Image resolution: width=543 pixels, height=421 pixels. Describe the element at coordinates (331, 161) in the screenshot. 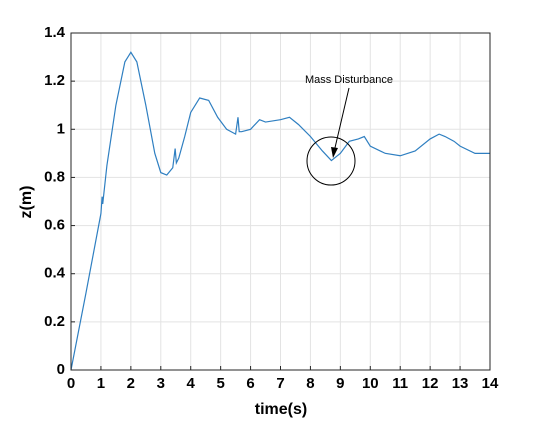

I see `annotation-circle` at that location.